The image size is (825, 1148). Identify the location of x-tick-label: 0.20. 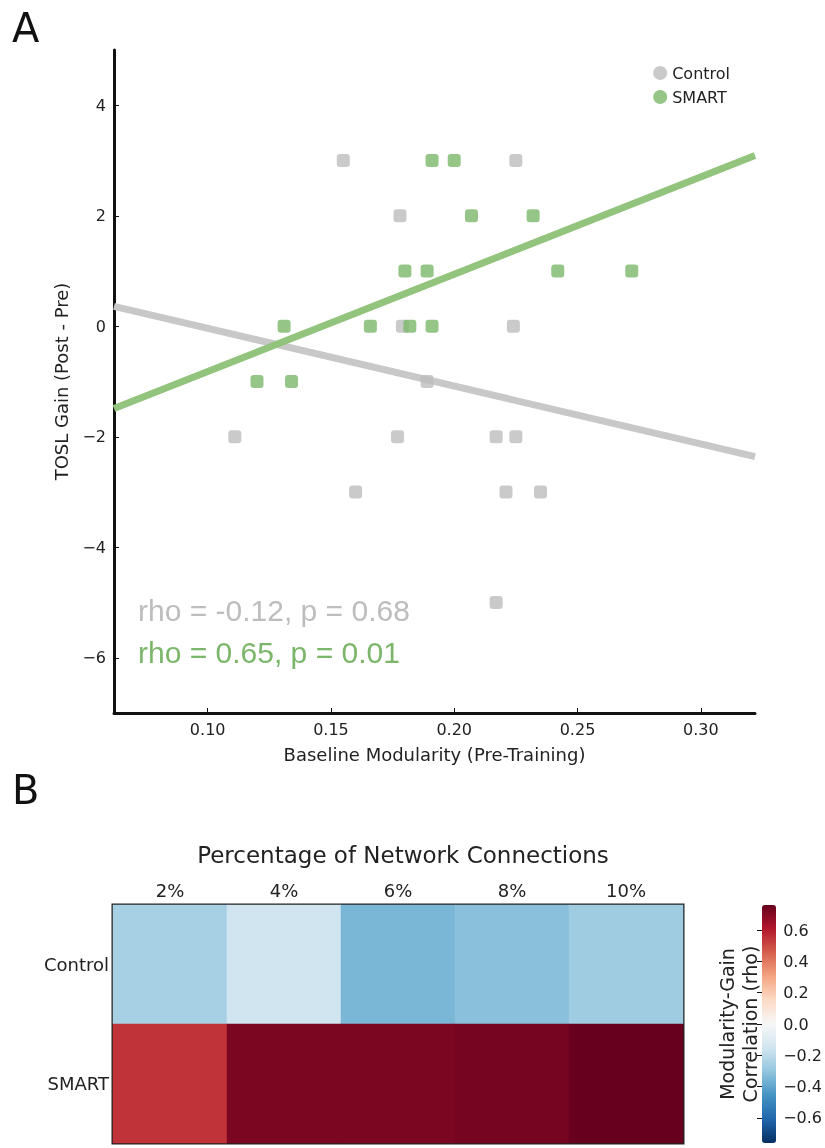
(454, 729).